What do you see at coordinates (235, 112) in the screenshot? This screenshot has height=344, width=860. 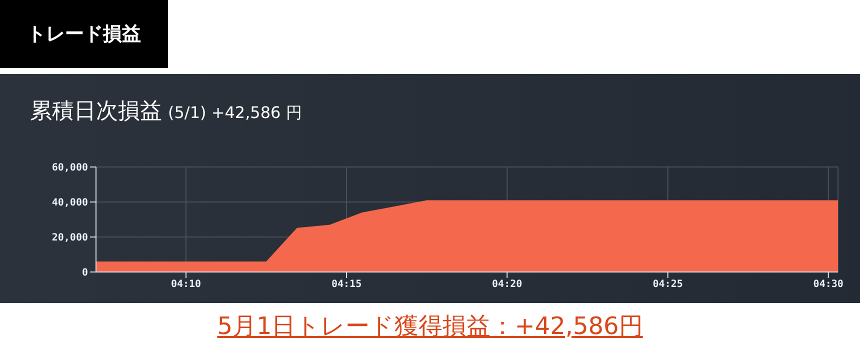 I see `chart-subtitle: (5/1) +42,586 円` at bounding box center [235, 112].